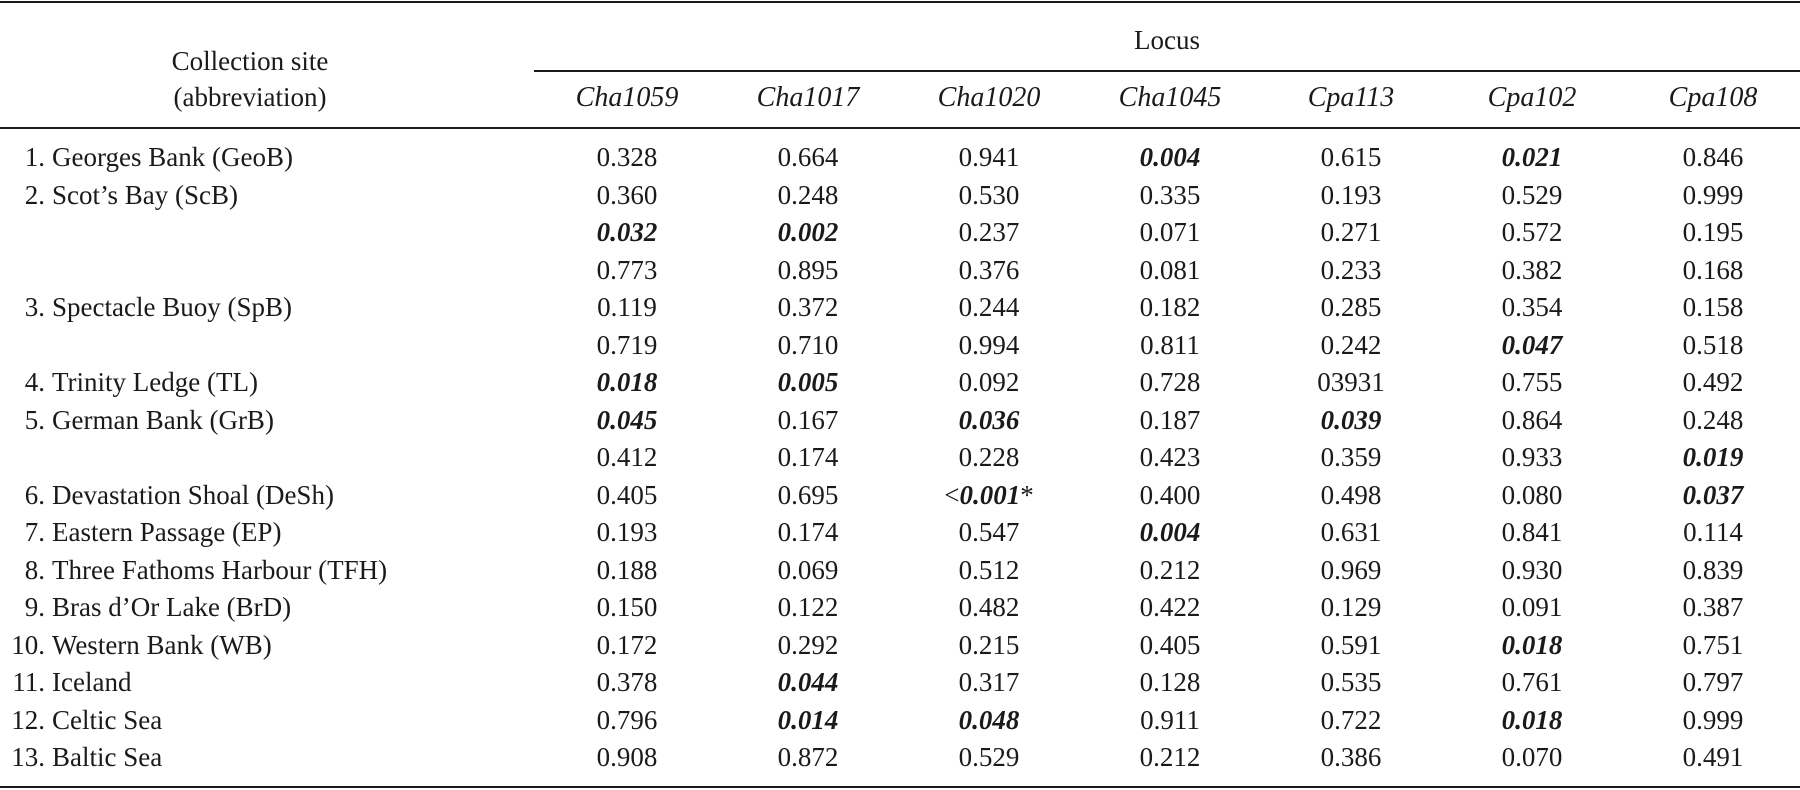 This screenshot has height=790, width=1800. I want to click on p-value-cell: 0.631, so click(1351, 532).